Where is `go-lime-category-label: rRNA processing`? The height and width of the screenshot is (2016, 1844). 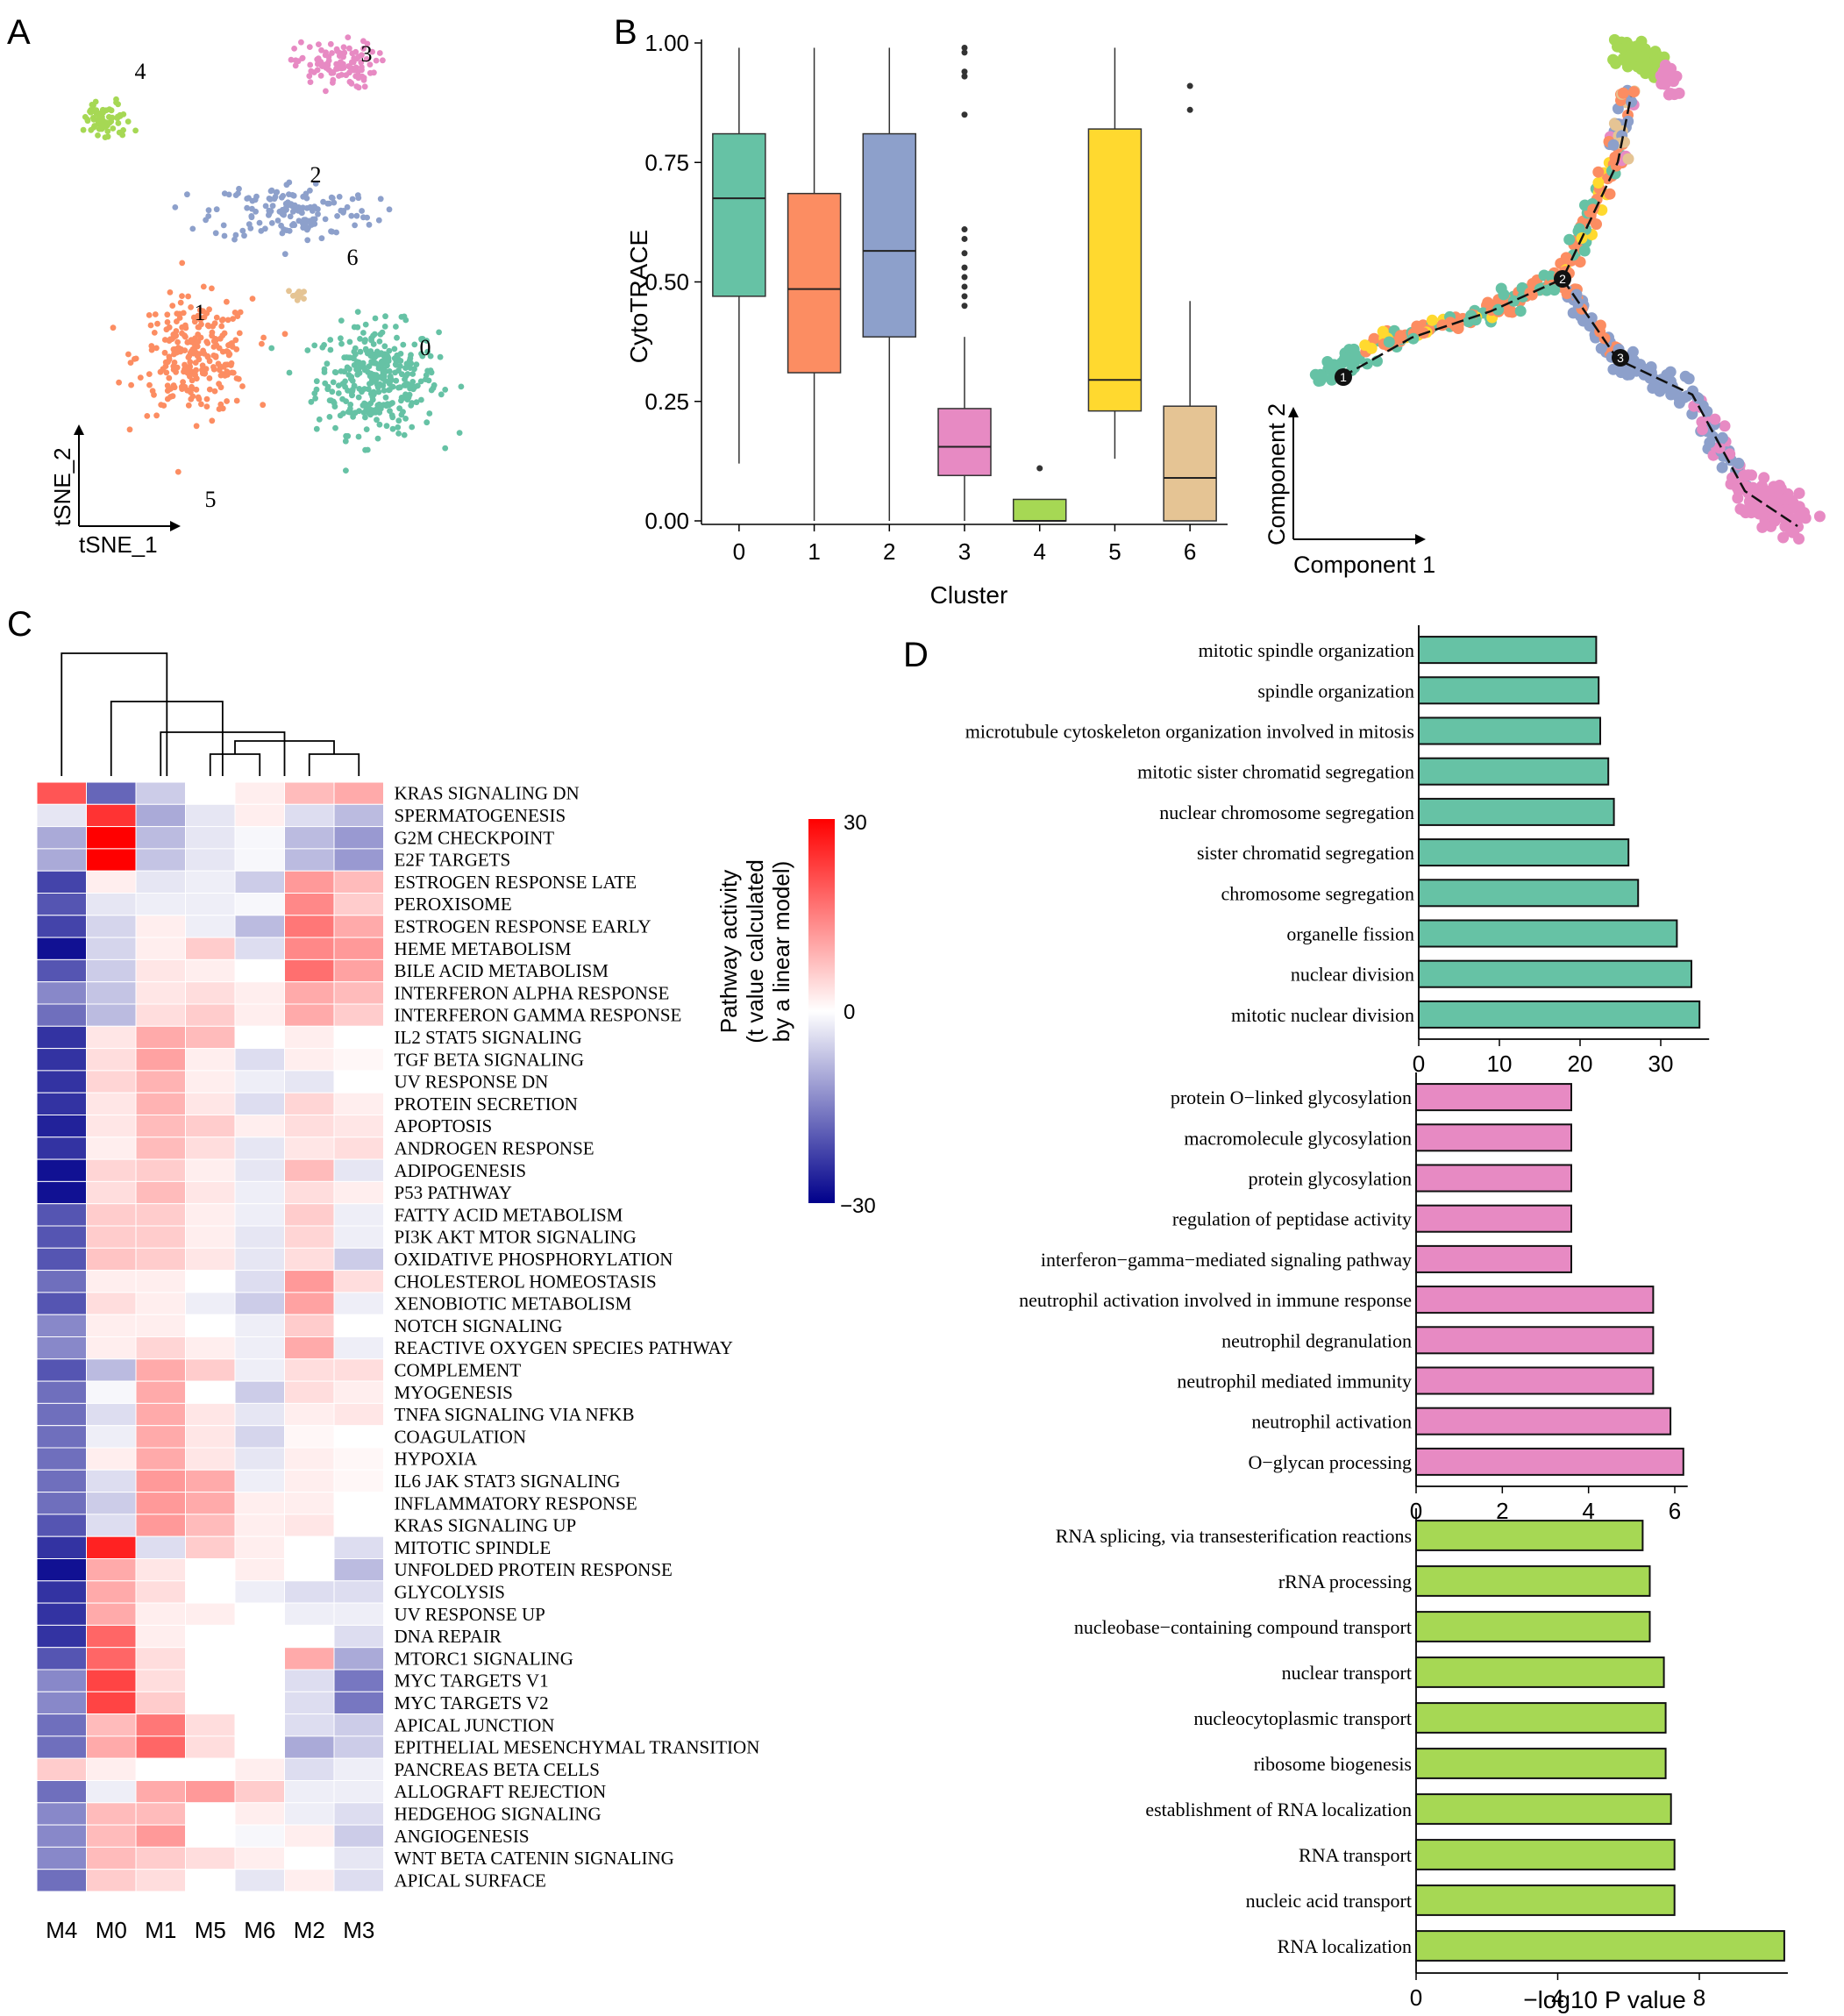
go-lime-category-label: rRNA processing is located at coordinates (1345, 1581).